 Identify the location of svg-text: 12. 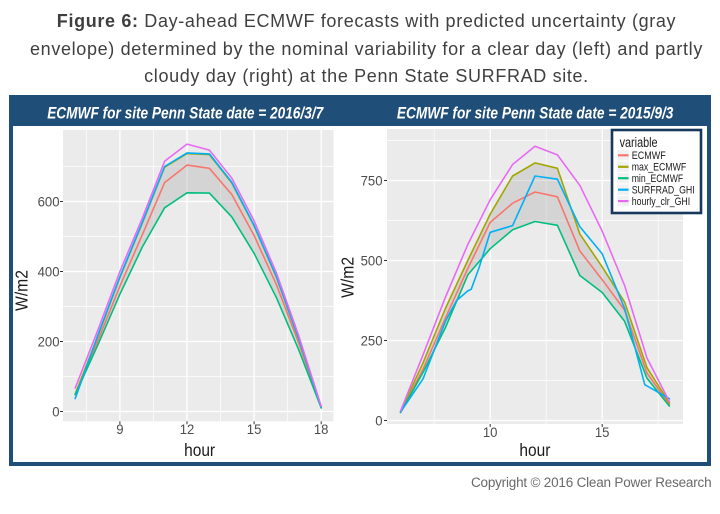
(187, 429).